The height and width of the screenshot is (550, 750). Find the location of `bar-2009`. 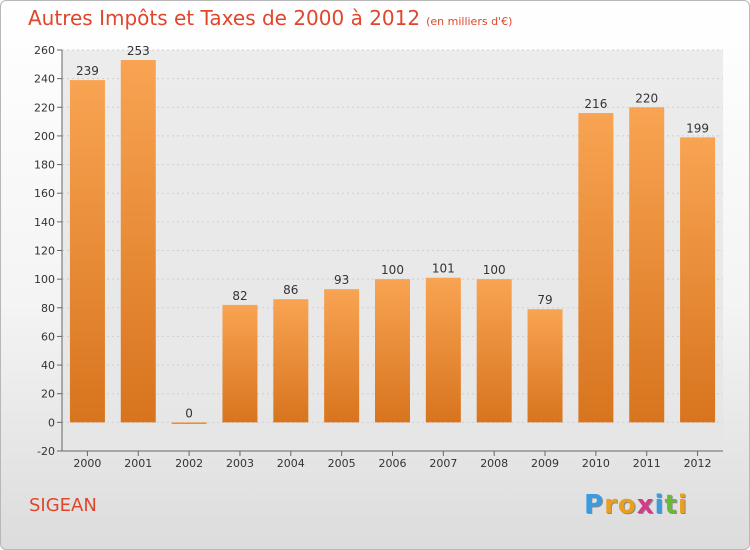

bar-2009 is located at coordinates (545, 366).